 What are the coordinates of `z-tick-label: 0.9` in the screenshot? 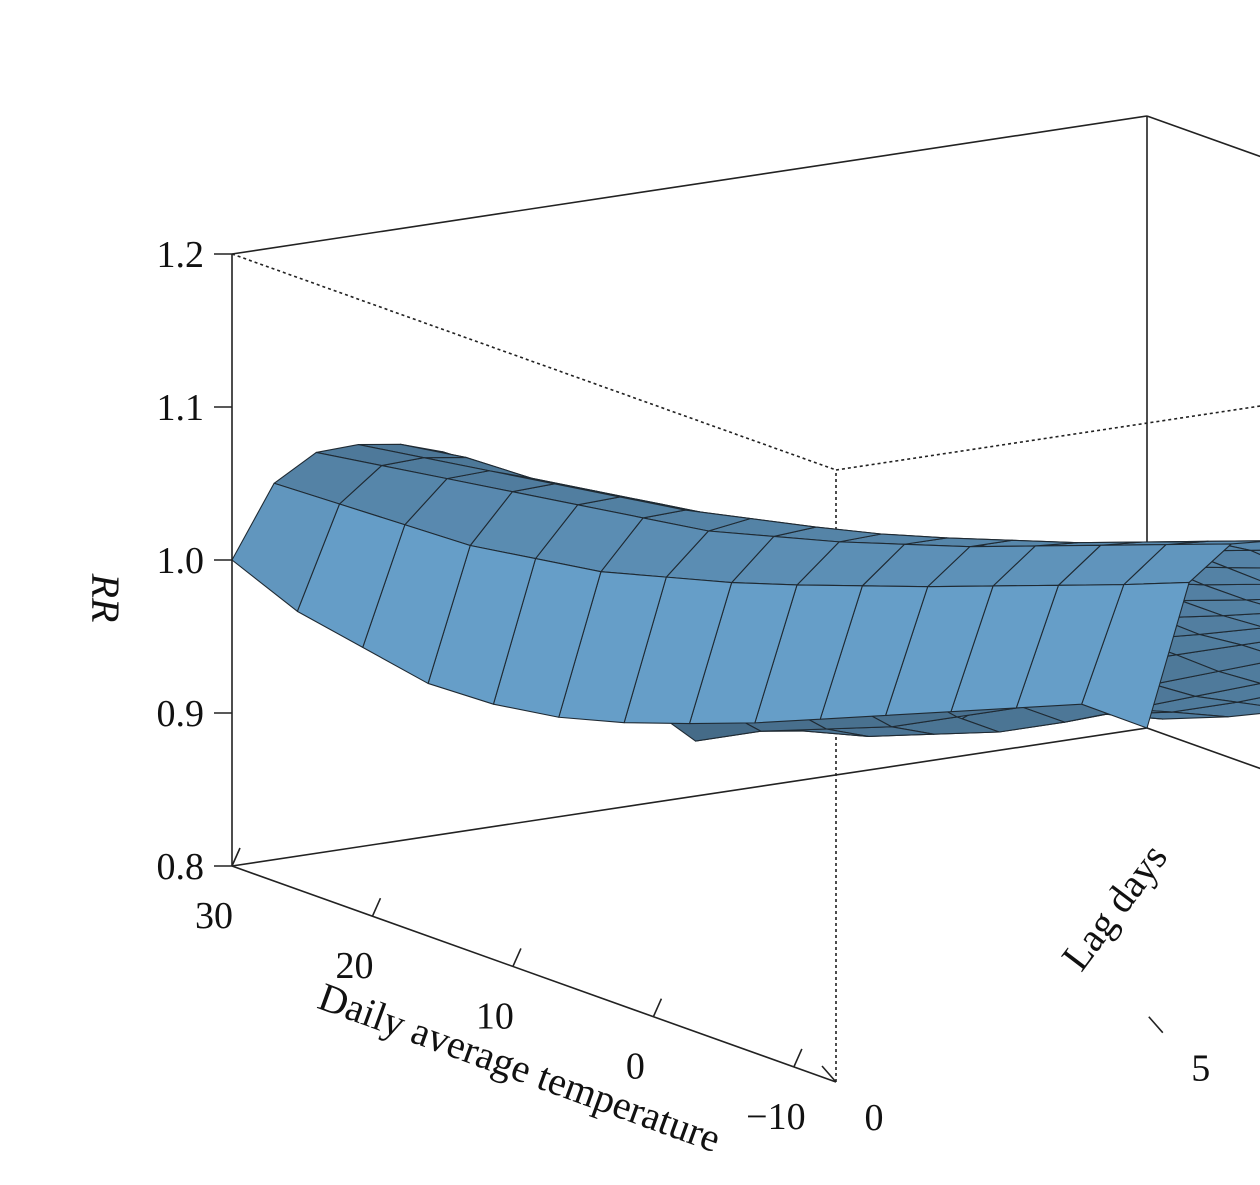 It's located at (181, 714).